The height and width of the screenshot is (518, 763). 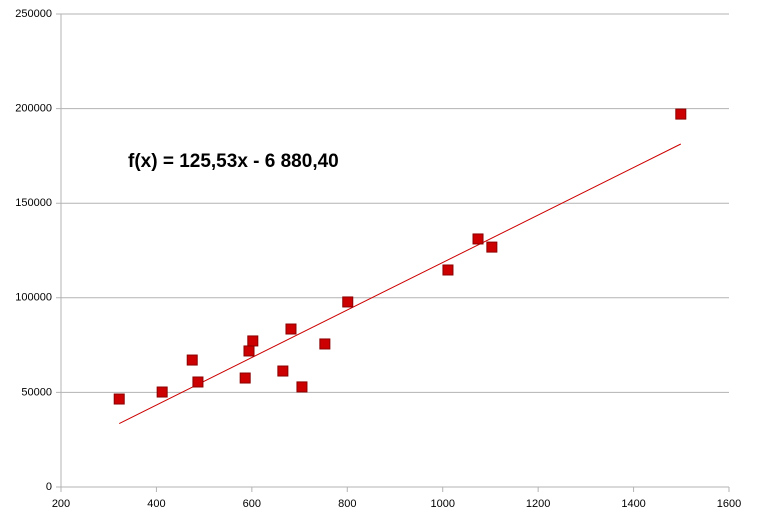 What do you see at coordinates (33, 14) in the screenshot?
I see `y-tick-label: 250000` at bounding box center [33, 14].